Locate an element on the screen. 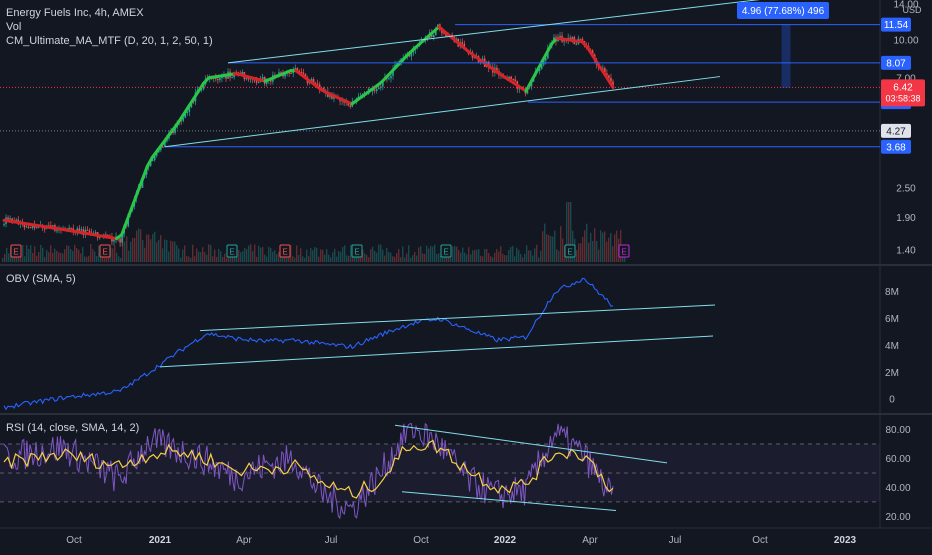 The height and width of the screenshot is (555, 932). obv-tick-label: 0 is located at coordinates (892, 400).